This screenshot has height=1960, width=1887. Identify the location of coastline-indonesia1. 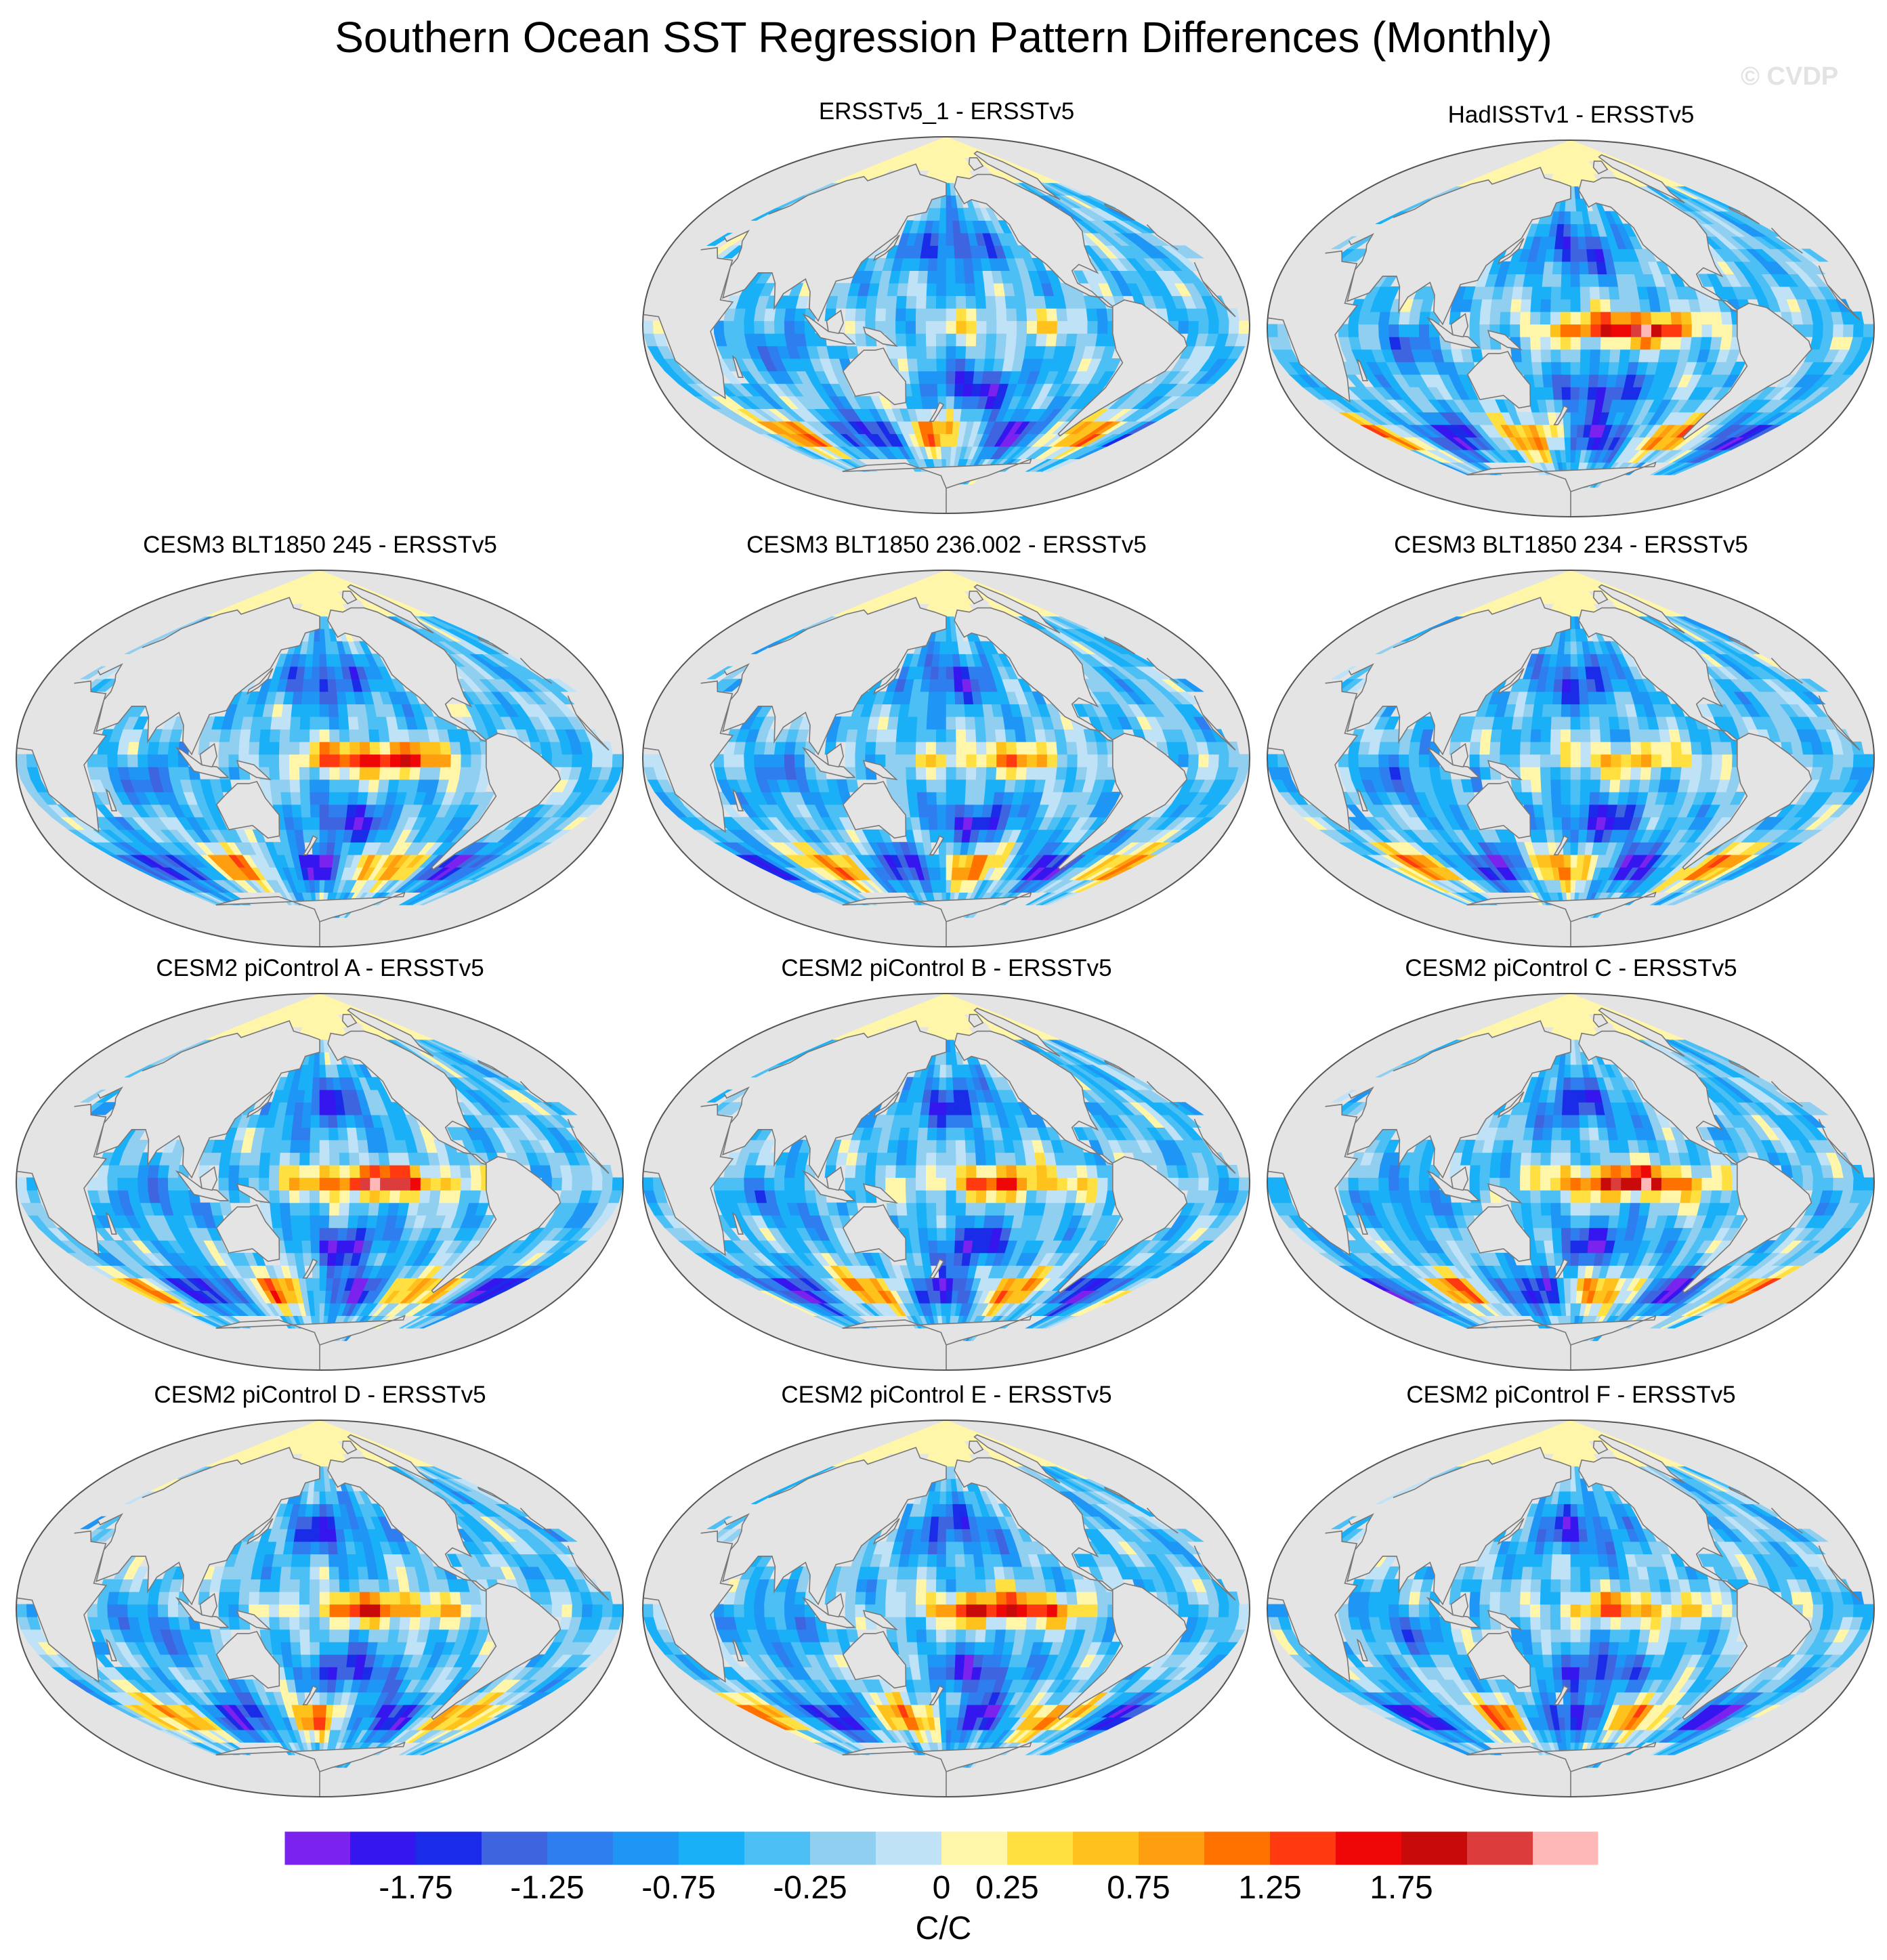
(1453, 332).